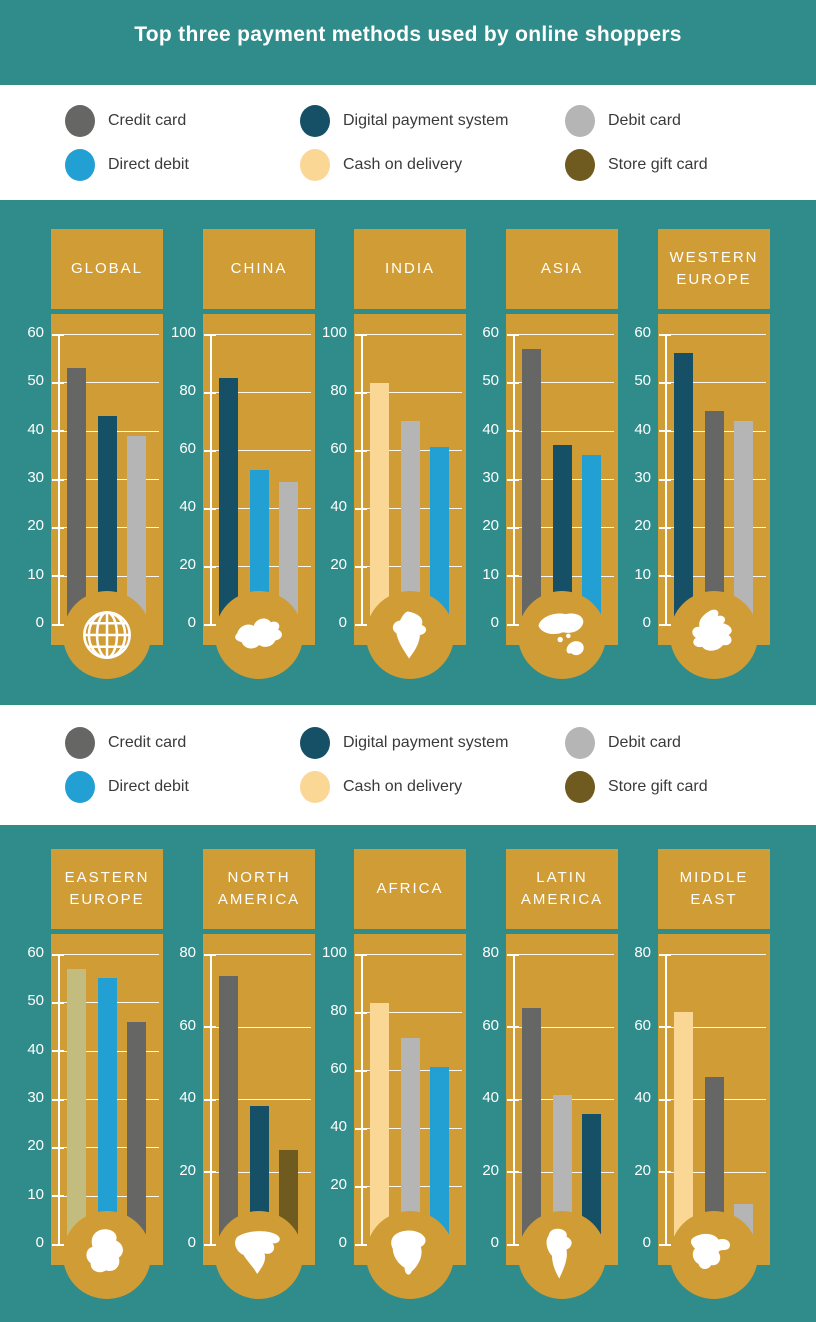 Image resolution: width=816 pixels, height=1322 pixels. I want to click on middle-east-map-icon, so click(710, 1251).